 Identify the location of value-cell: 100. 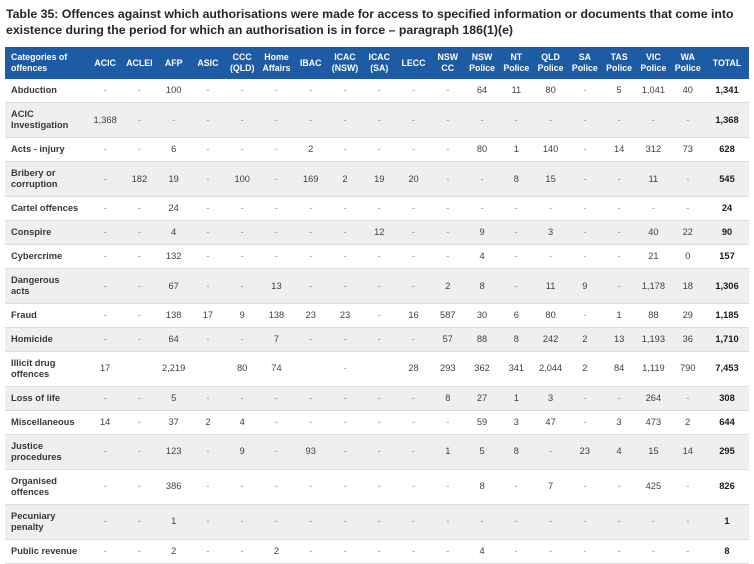
(173, 91).